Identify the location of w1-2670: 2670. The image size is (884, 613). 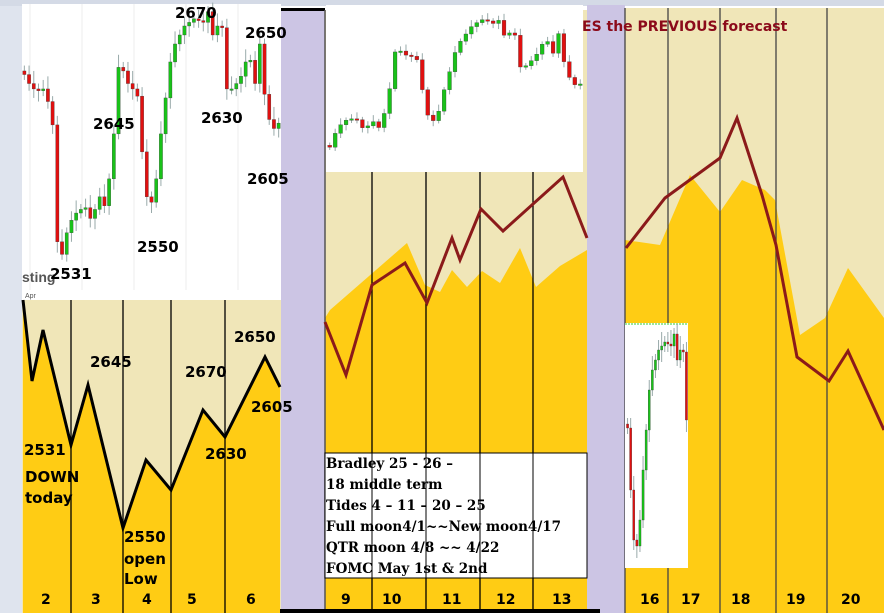
(206, 372).